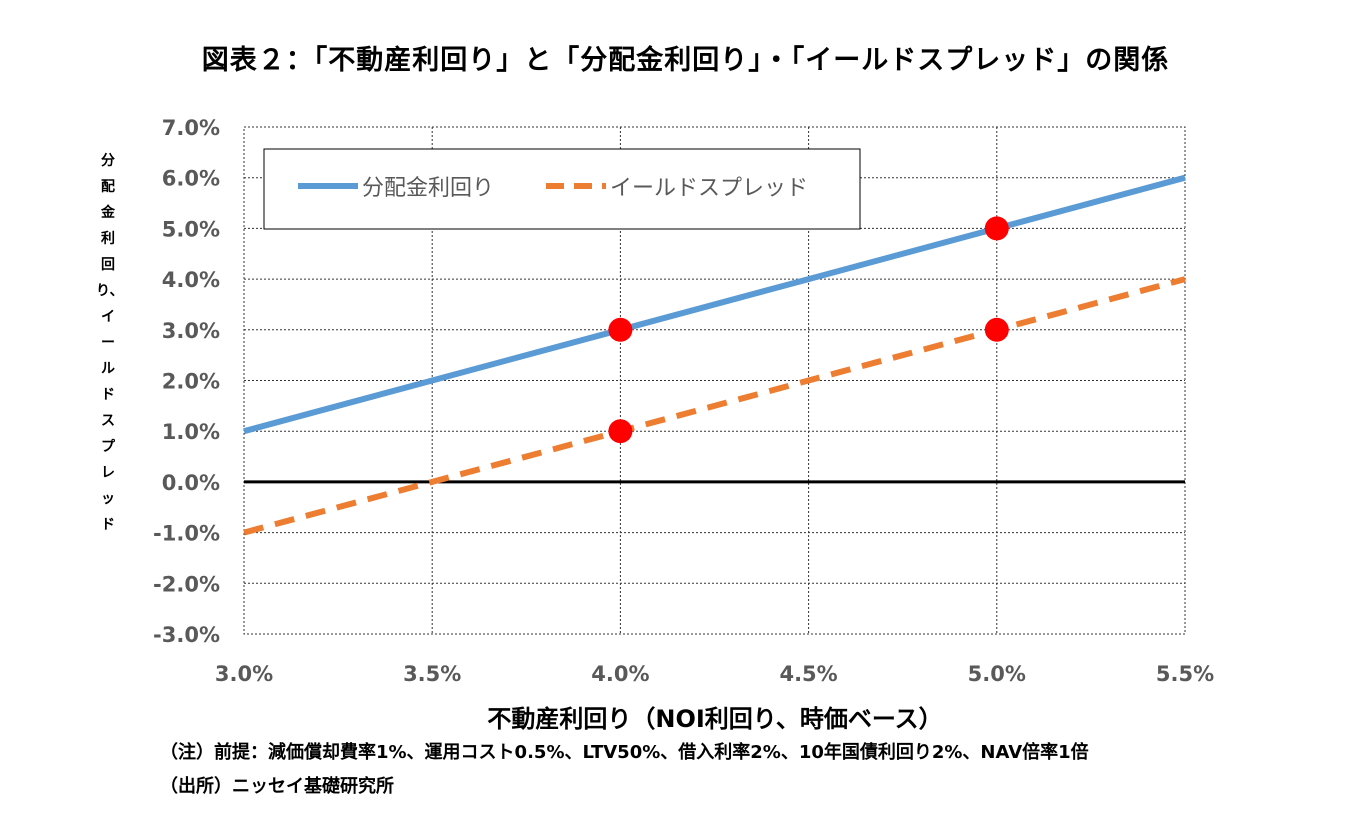  I want to click on x-axis-label: 不動産利回り（NOI利回り、時価ベース）, so click(714, 719).